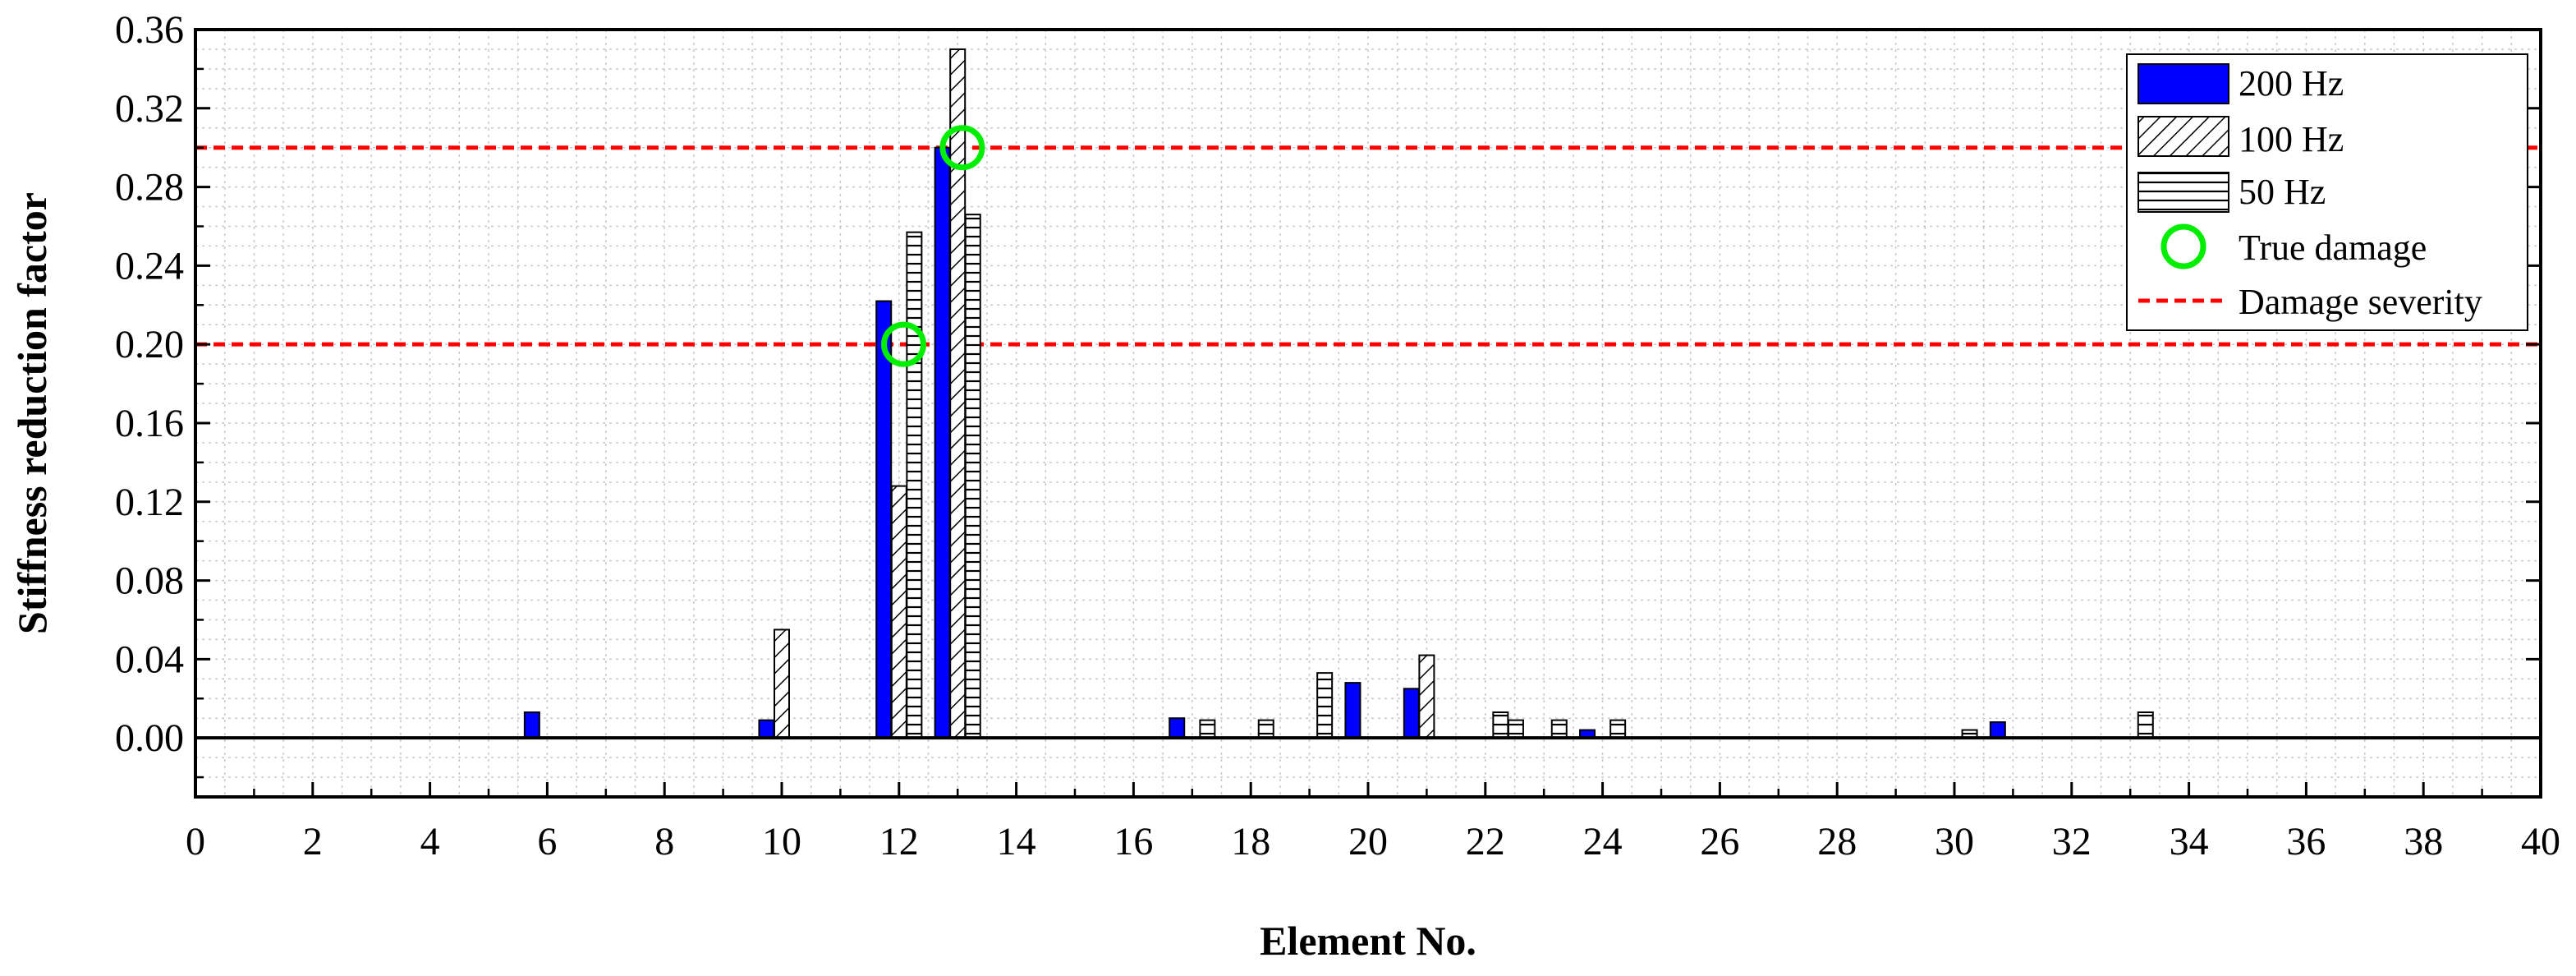  What do you see at coordinates (1133, 841) in the screenshot?
I see `x-tick-label: 16` at bounding box center [1133, 841].